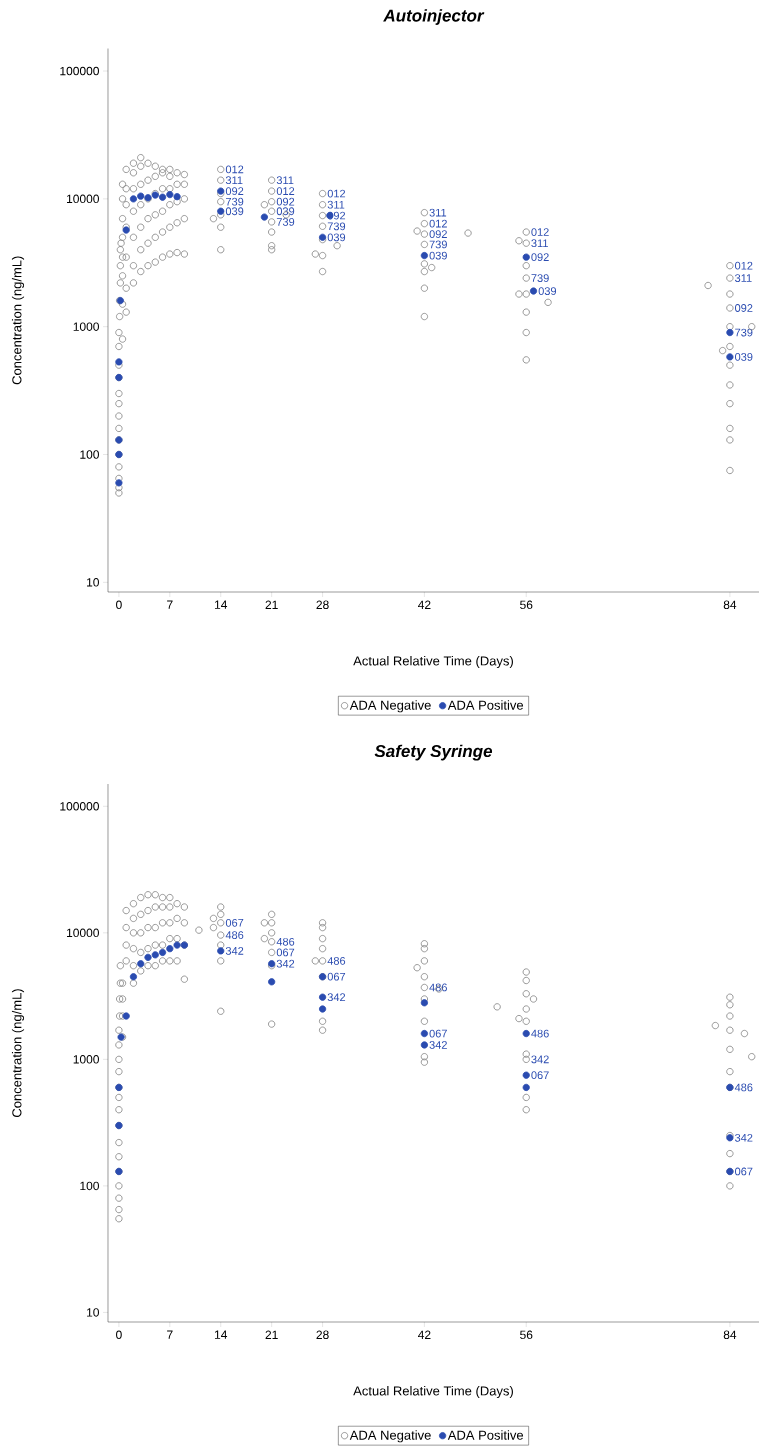 The image size is (760, 1452). I want to click on x-axis-title: Actual Relative Time (Days), so click(433, 662).